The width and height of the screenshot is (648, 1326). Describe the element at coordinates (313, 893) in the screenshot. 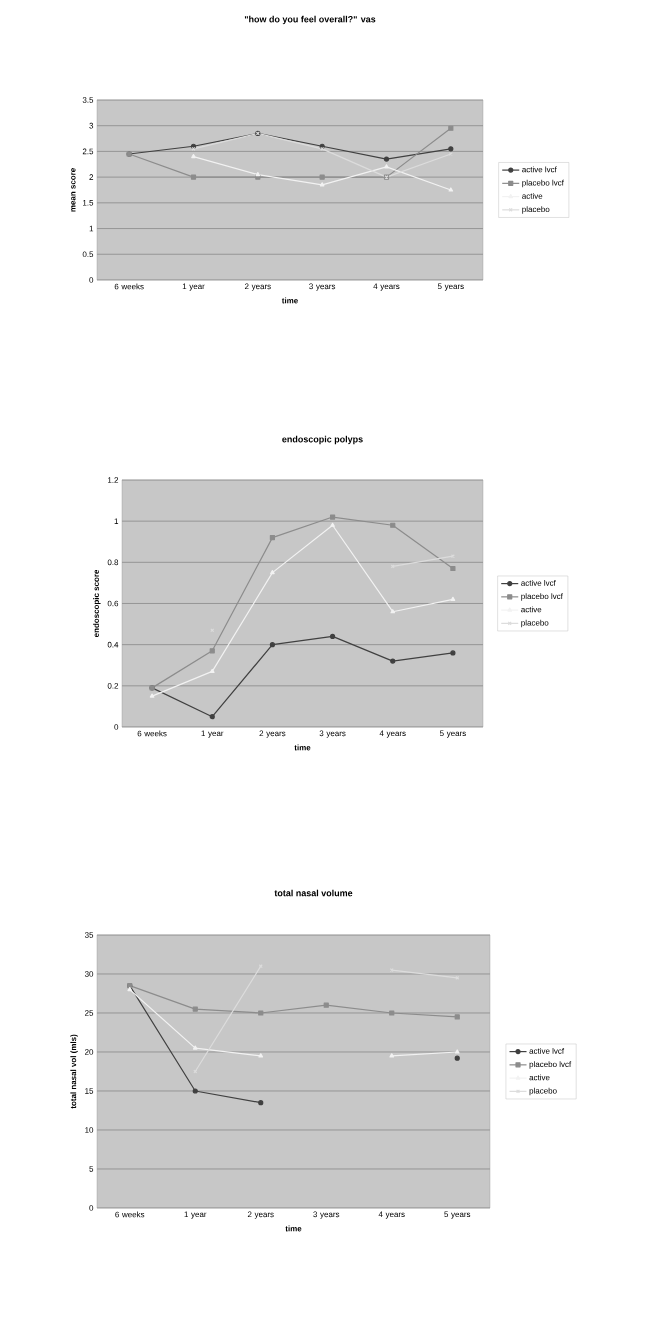

I see `chart-title: total nasal volume` at that location.